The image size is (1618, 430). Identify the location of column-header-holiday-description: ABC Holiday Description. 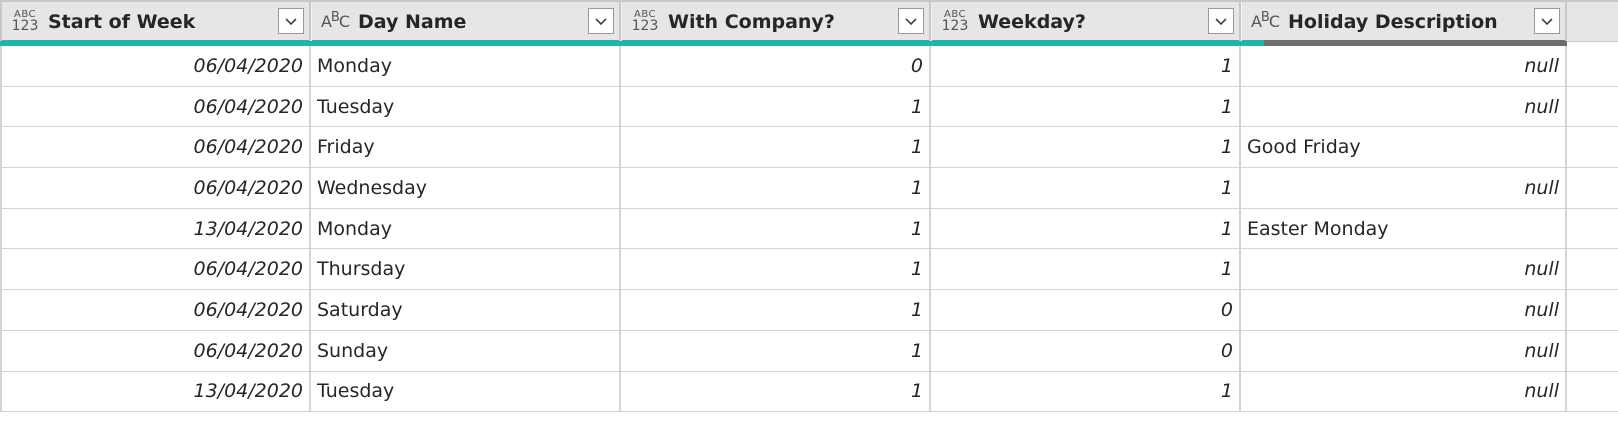
(1404, 21).